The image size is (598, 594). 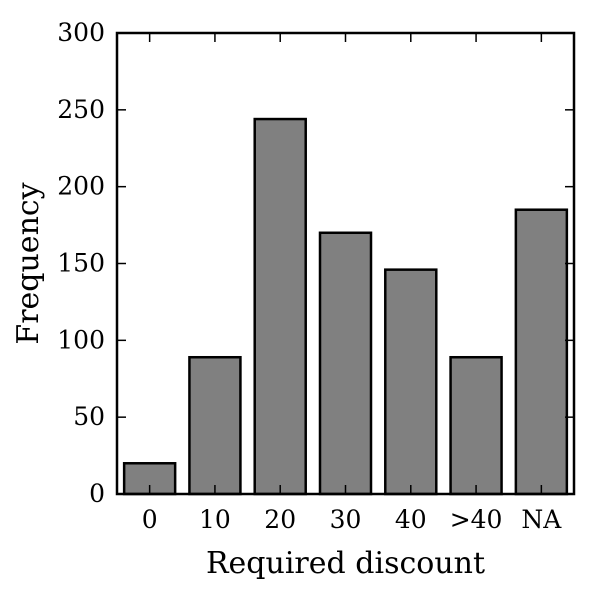 What do you see at coordinates (89, 416) in the screenshot?
I see `y-tick-label: 50` at bounding box center [89, 416].